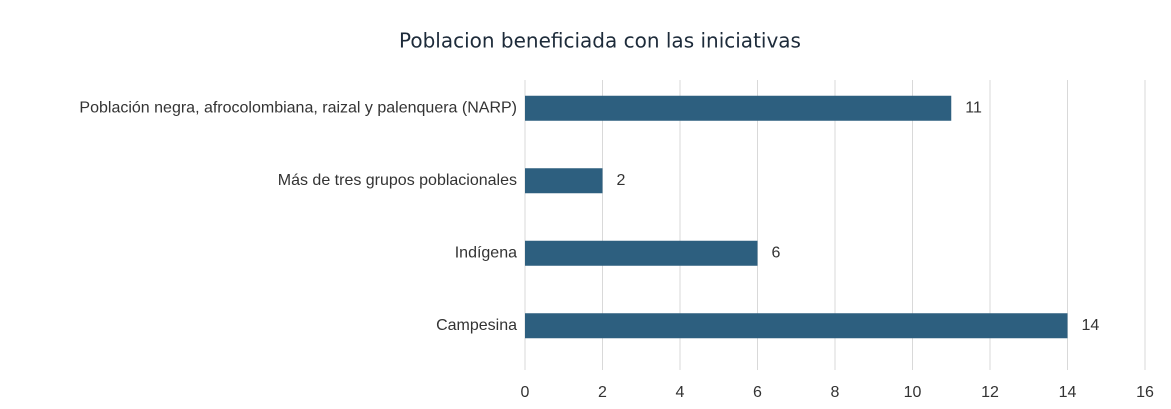  I want to click on data-label: 14, so click(1091, 325).